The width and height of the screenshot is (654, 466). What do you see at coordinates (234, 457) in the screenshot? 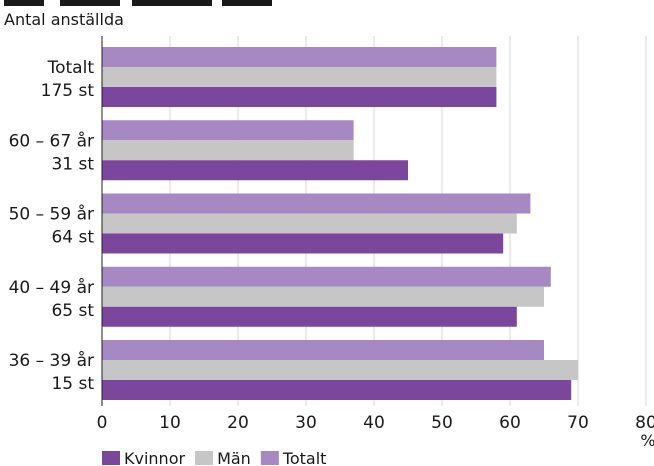
I see `legend-label: Män` at bounding box center [234, 457].